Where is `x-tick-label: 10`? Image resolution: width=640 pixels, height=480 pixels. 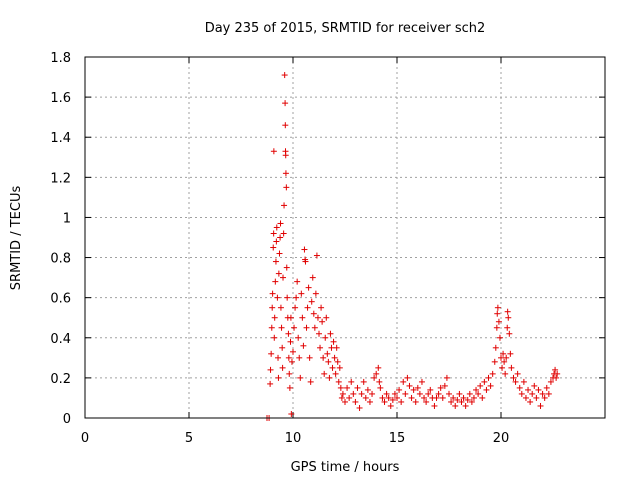 x-tick-label: 10 is located at coordinates (293, 438).